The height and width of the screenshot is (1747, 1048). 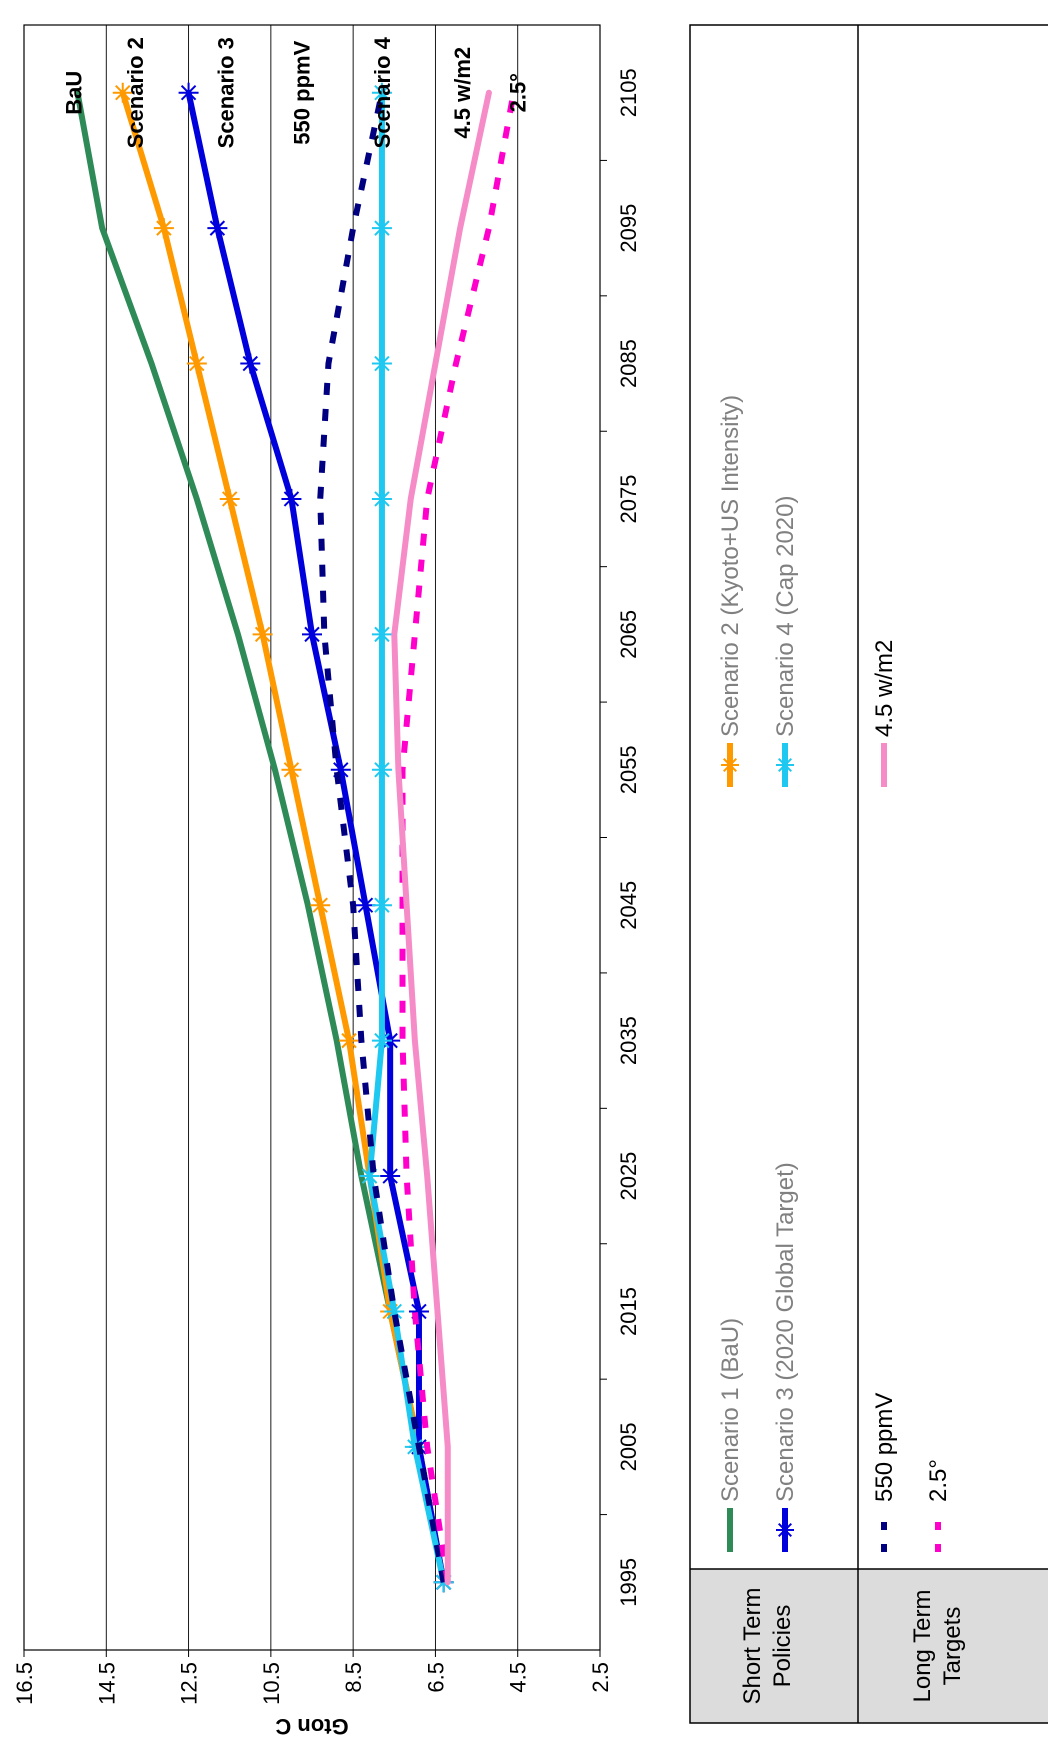 What do you see at coordinates (628, 498) in the screenshot?
I see `x-tick-label: 2075` at bounding box center [628, 498].